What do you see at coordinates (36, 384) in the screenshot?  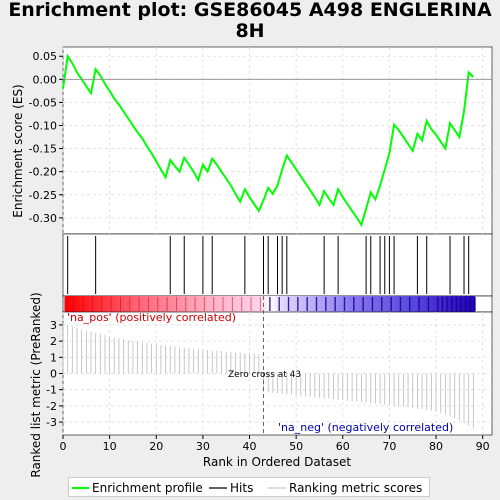 I see `metric-axis-label: Ranked list metric (PreRanked)` at bounding box center [36, 384].